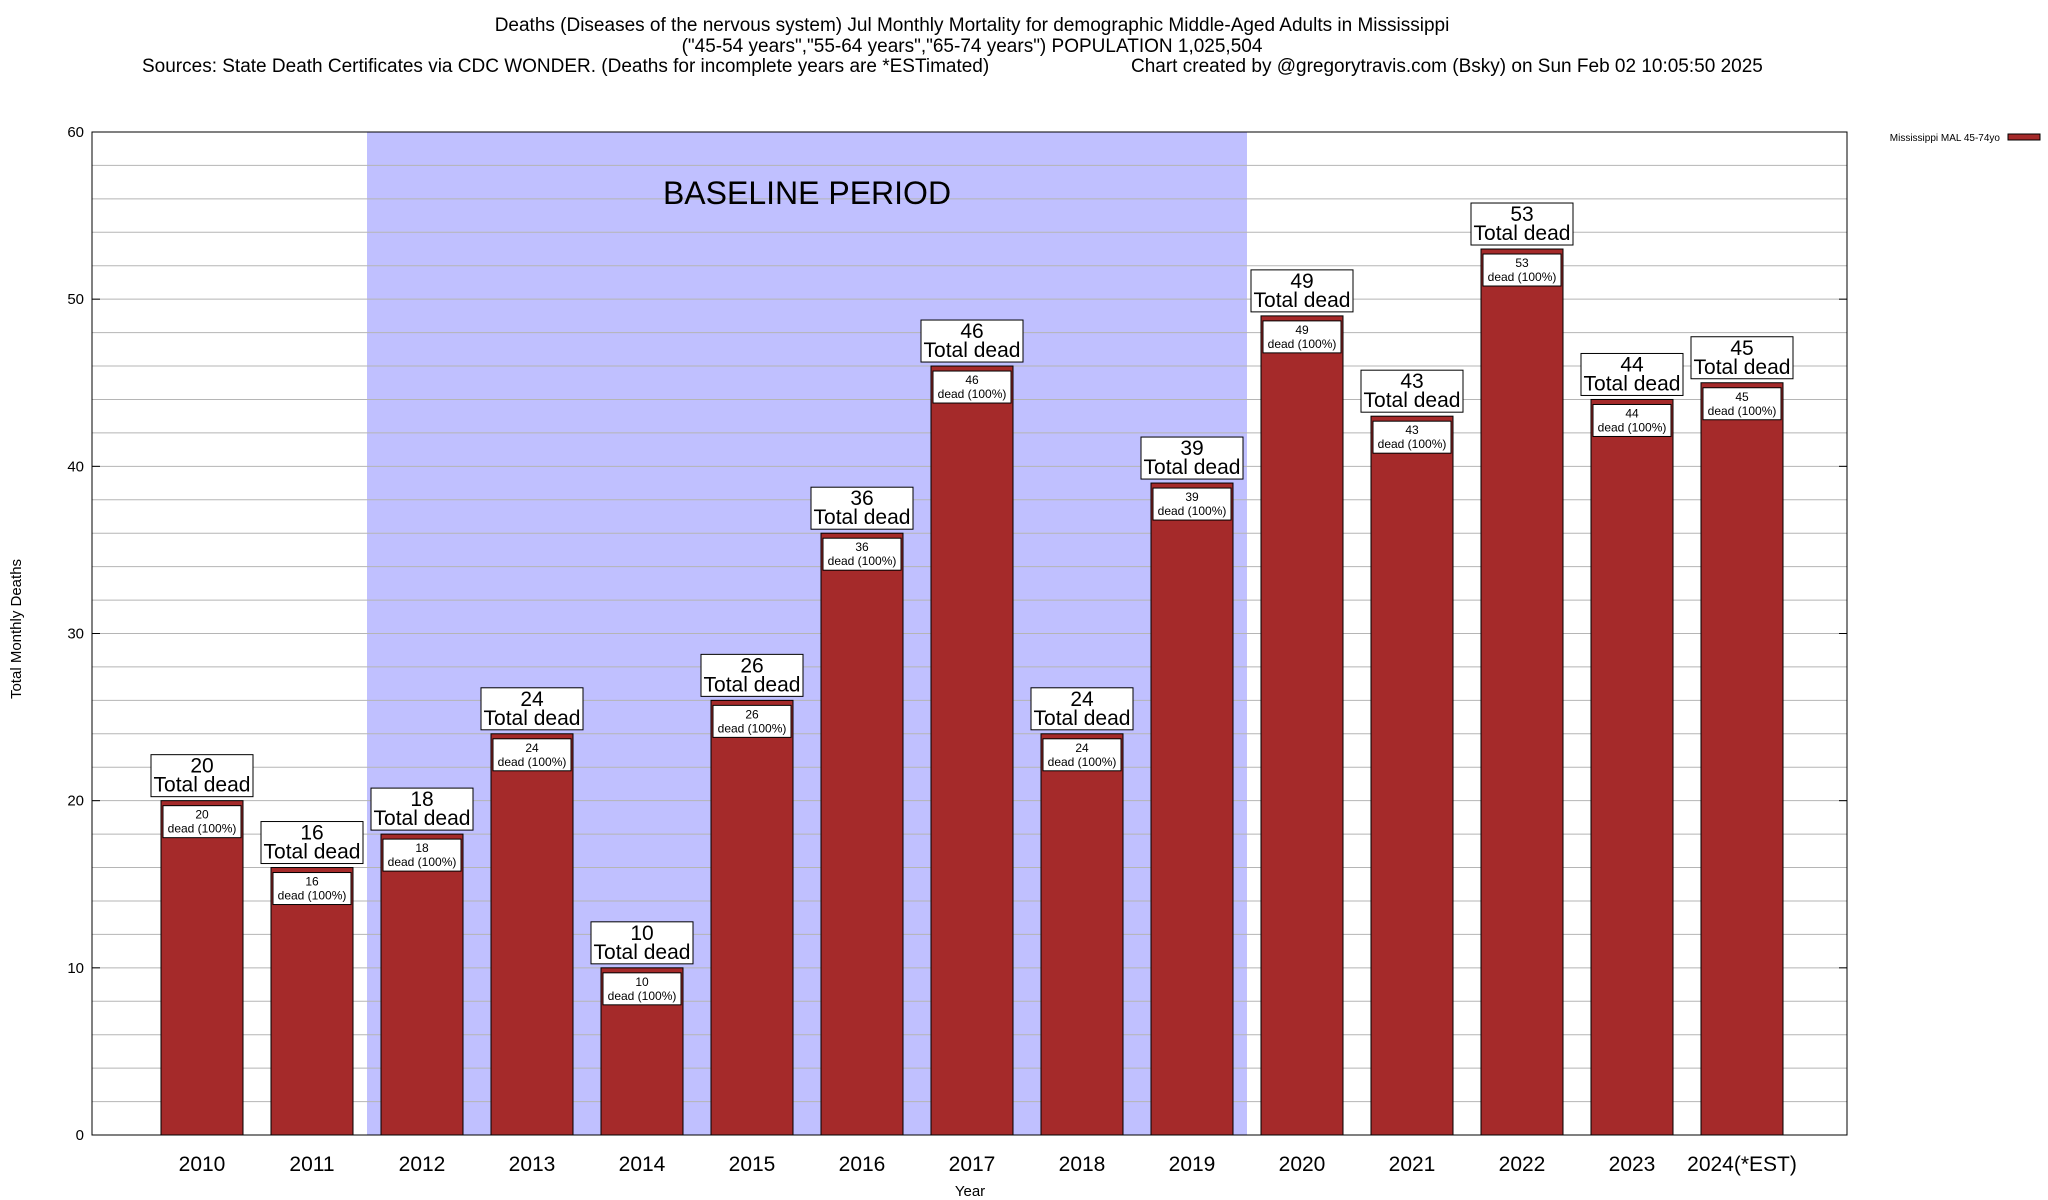 The height and width of the screenshot is (1200, 2048). What do you see at coordinates (1412, 1164) in the screenshot?
I see `x-tick-label: 2021` at bounding box center [1412, 1164].